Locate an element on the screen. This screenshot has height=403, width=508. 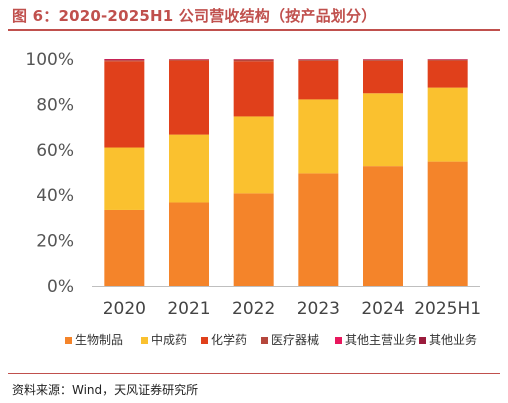
legend-label: 生物制品 is located at coordinates (99, 340).